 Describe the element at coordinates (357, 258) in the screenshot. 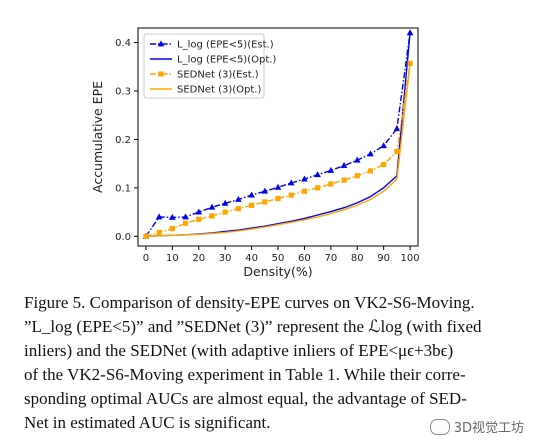

I see `x-tick-label: 80` at that location.